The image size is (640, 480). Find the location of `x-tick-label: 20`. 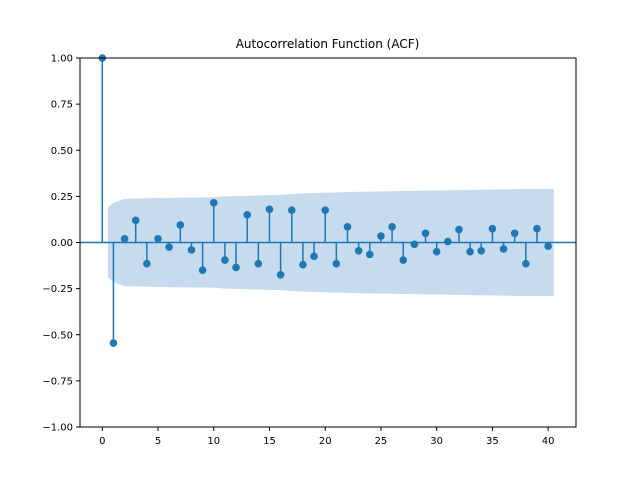

x-tick-label: 20 is located at coordinates (325, 441).